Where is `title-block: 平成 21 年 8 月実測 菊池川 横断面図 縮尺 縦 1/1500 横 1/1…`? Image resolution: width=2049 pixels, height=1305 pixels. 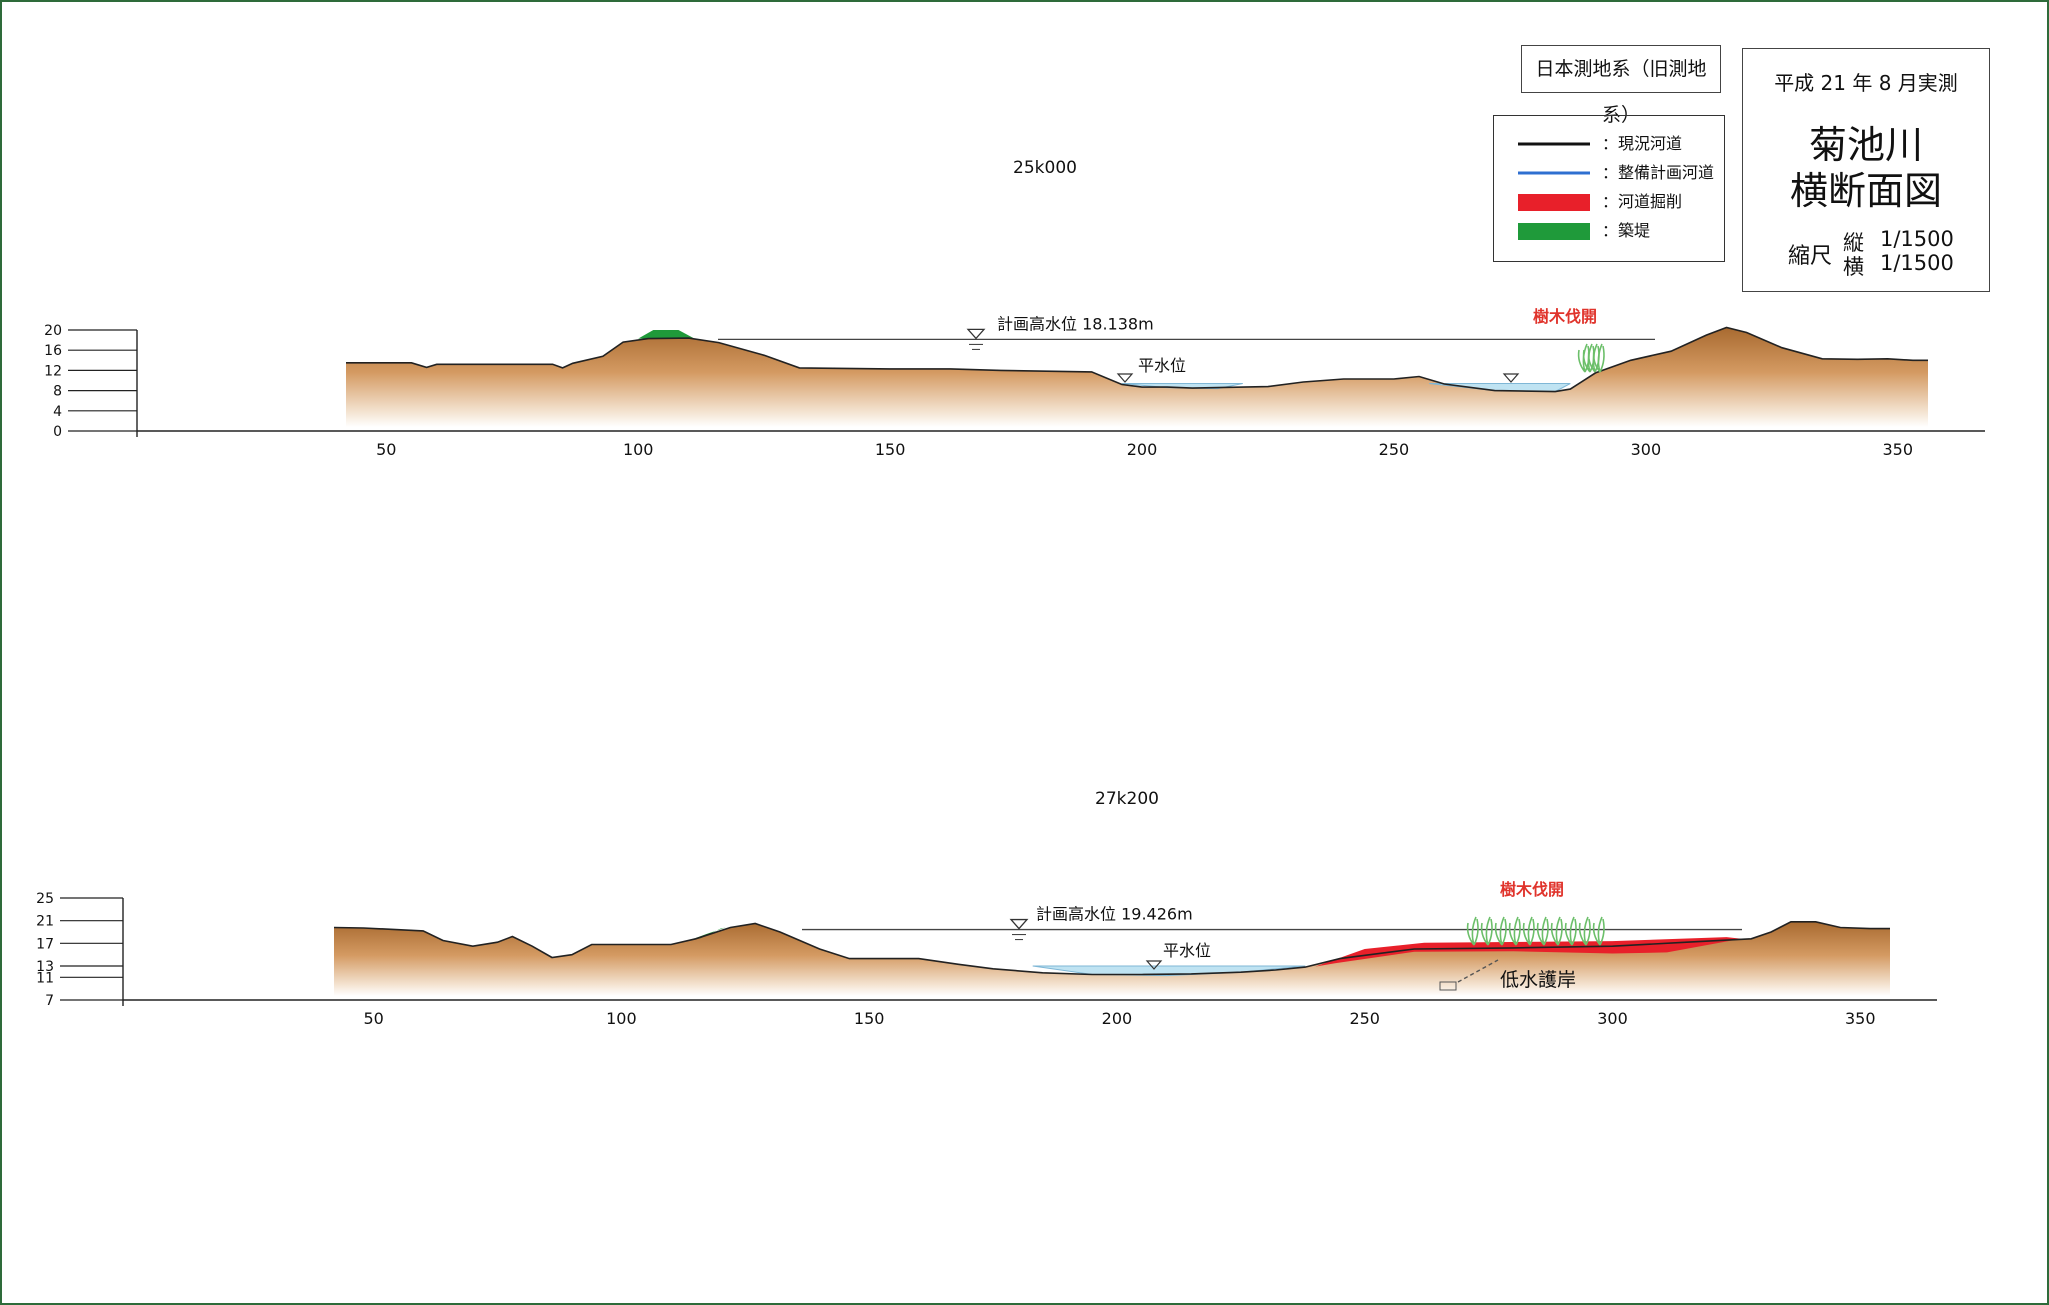
title-block: 平成 21 年 8 月実測 菊池川 横断面図 縮尺 縦 1/1500 横 1/1… is located at coordinates (1866, 170).